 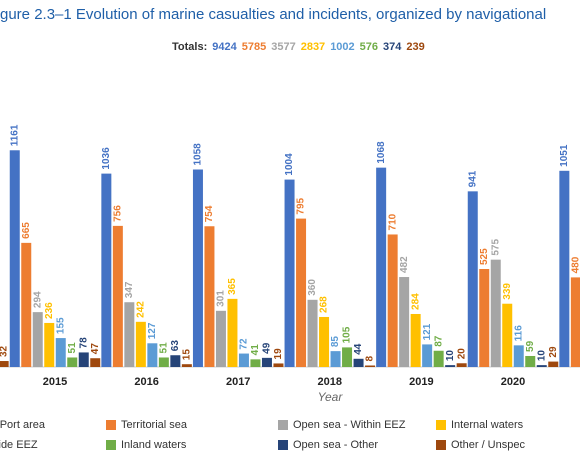 What do you see at coordinates (254, 47) in the screenshot?
I see `total-value: 5785` at bounding box center [254, 47].